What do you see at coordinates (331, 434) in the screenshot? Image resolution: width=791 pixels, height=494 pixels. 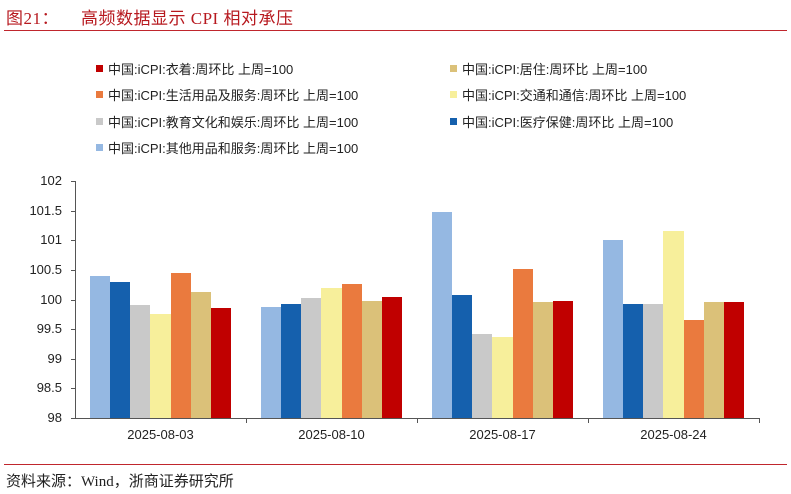 I see `x-tick-label: 2025-08-10` at bounding box center [331, 434].